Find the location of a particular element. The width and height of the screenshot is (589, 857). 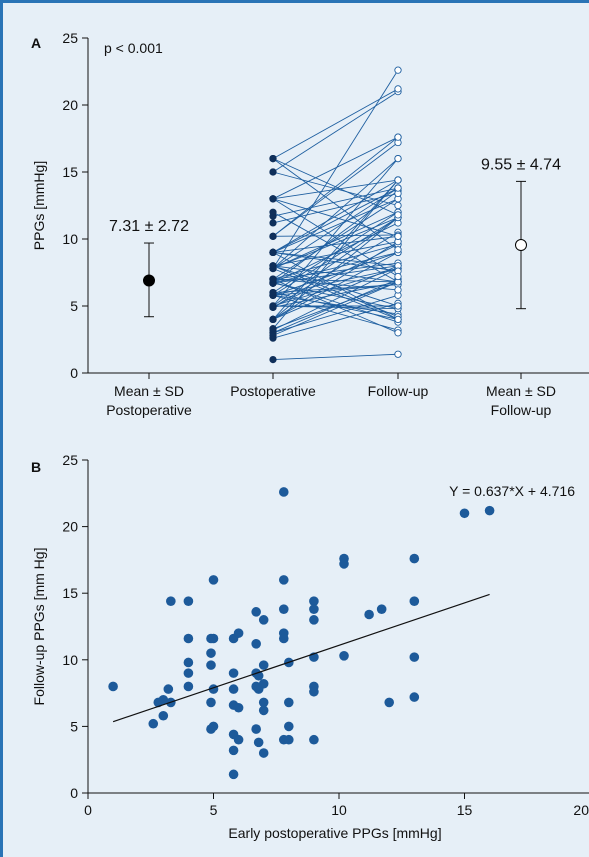

panel-a-x-tick-label: Follow-up is located at coordinates (398, 391).